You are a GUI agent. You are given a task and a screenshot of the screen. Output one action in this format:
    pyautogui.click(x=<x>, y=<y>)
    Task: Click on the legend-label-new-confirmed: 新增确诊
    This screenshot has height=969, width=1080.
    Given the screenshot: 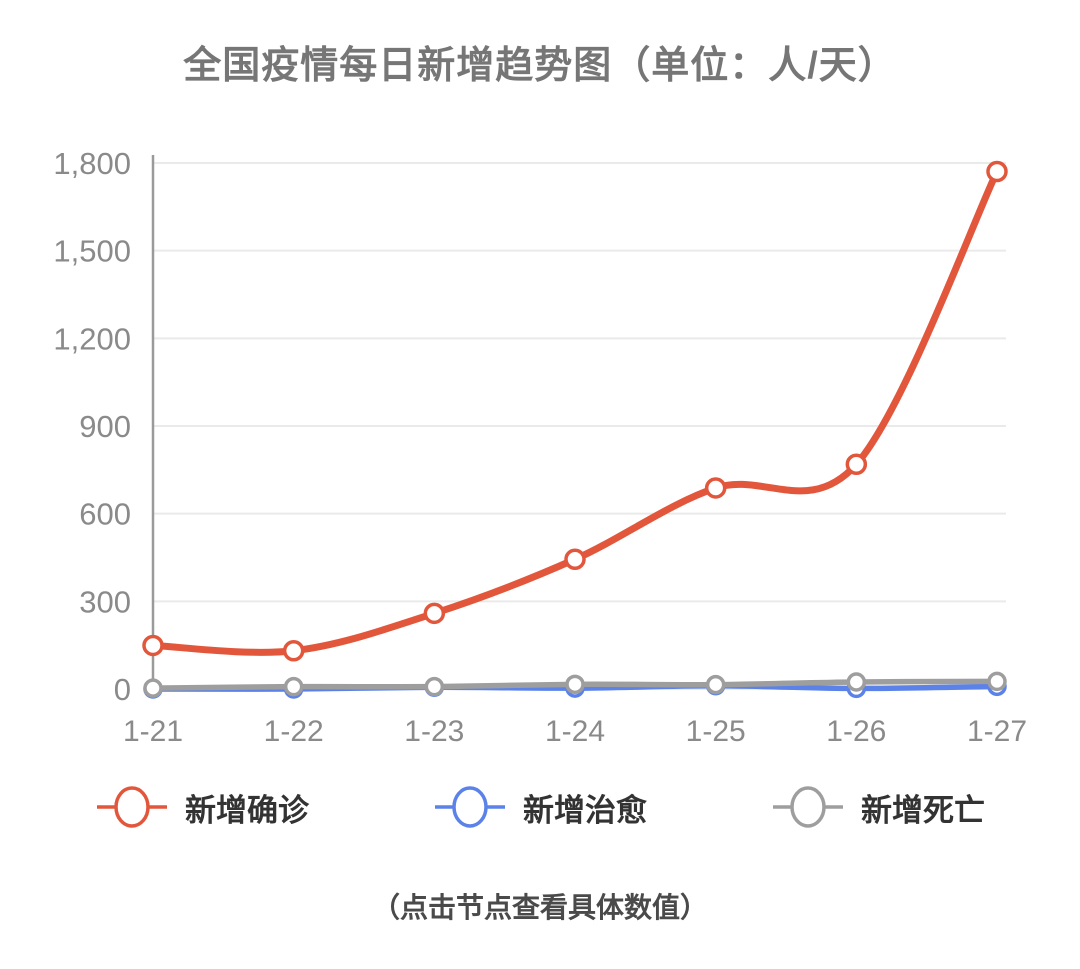 What is the action you would take?
    pyautogui.click(x=247, y=810)
    